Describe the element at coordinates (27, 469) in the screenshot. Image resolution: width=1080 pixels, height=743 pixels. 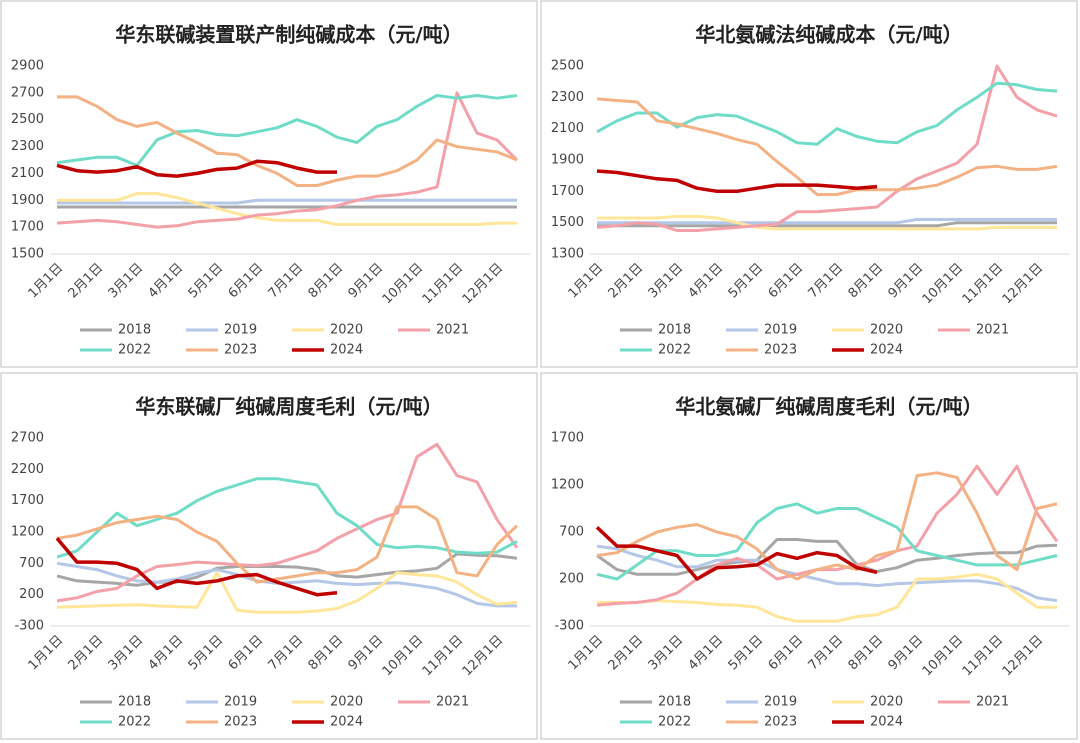
I see `y-tick-label: 2200` at that location.